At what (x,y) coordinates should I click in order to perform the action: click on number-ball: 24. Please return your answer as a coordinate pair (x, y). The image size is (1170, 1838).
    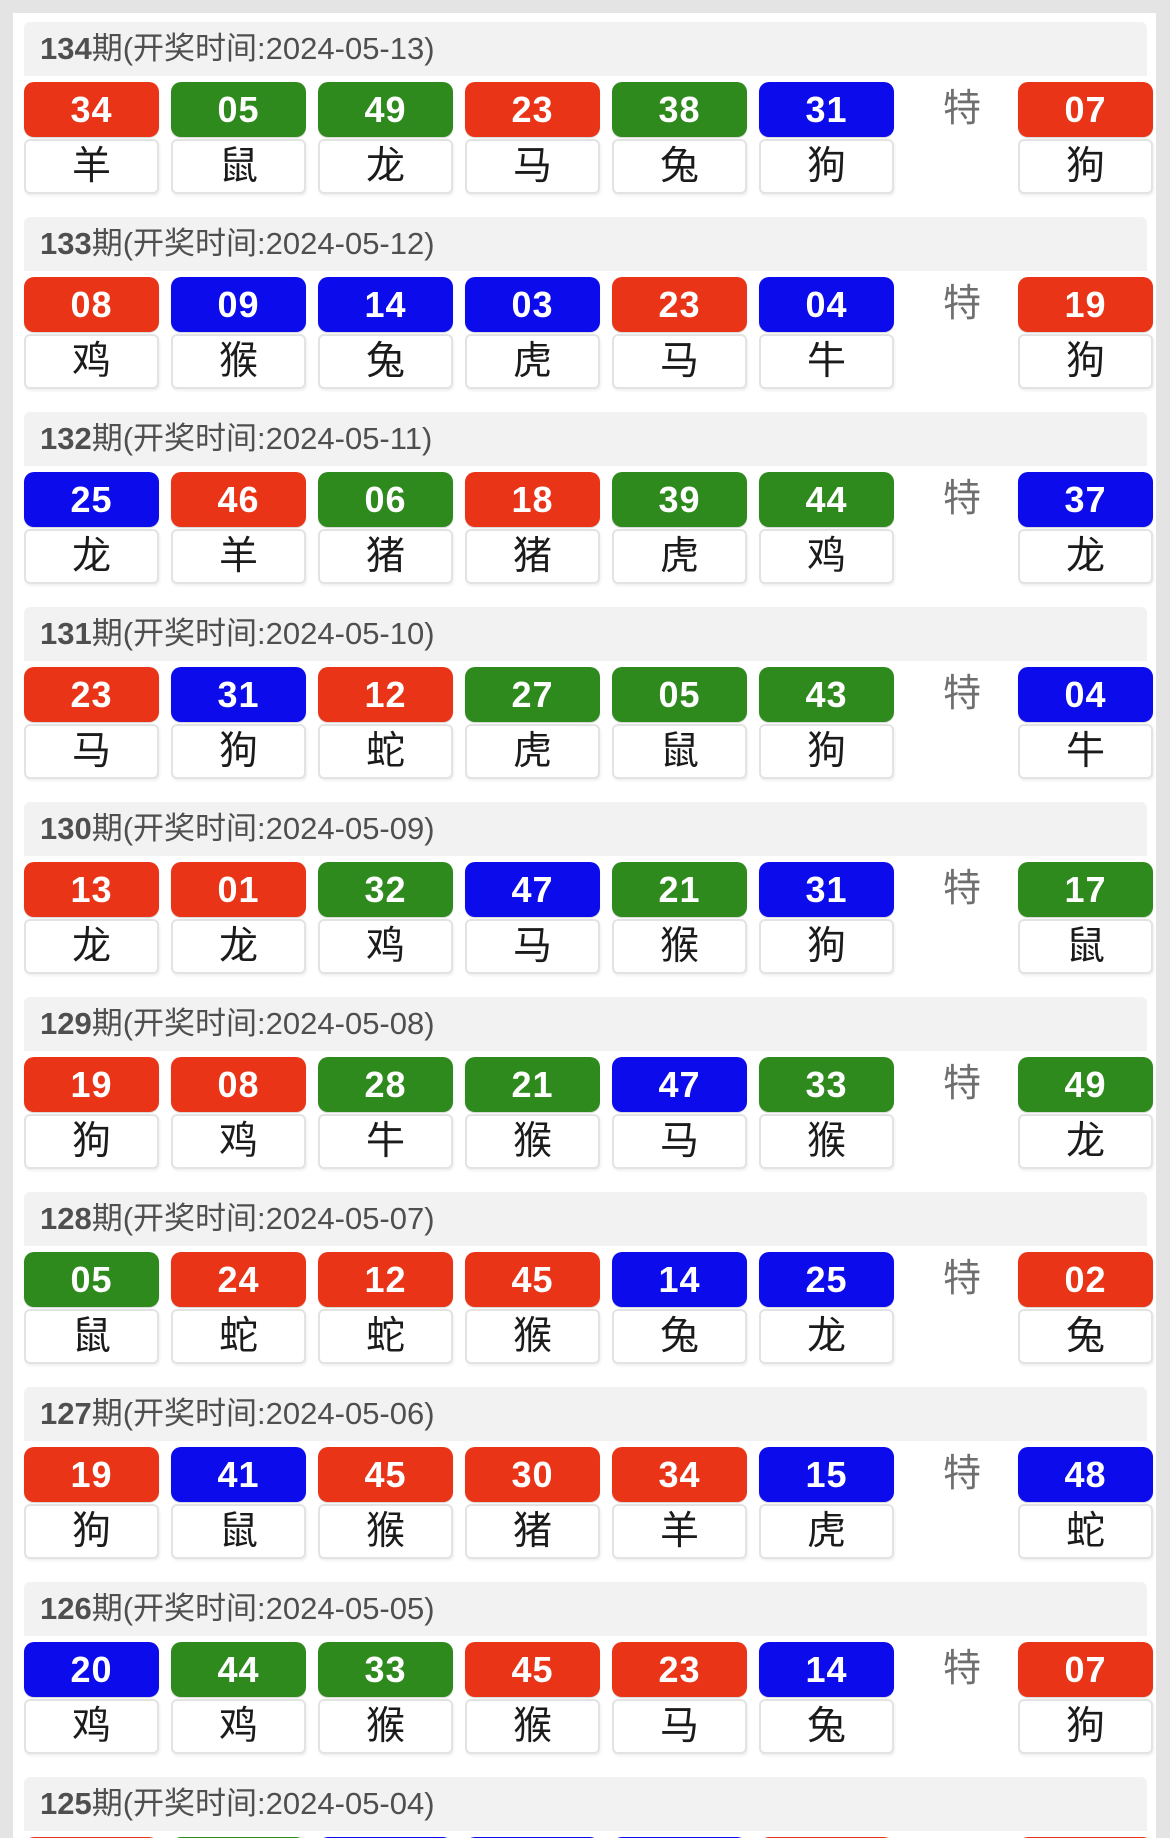
    Looking at the image, I should click on (238, 1279).